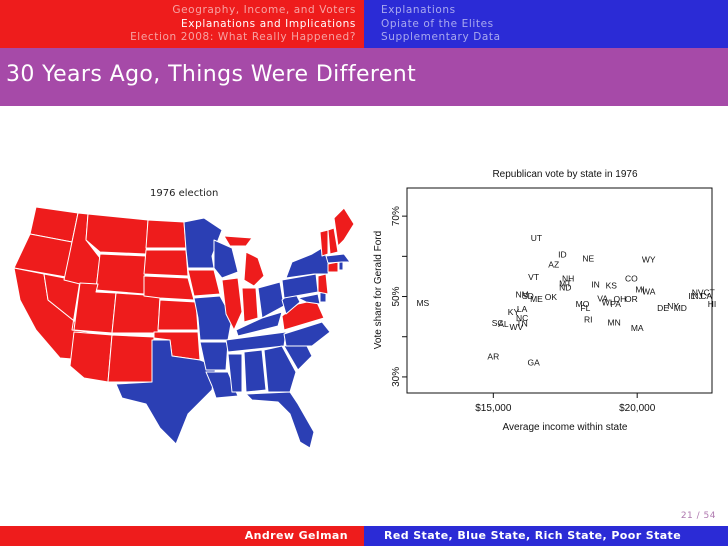 Image resolution: width=728 pixels, height=546 pixels. I want to click on point-label-co: CO, so click(631, 278).